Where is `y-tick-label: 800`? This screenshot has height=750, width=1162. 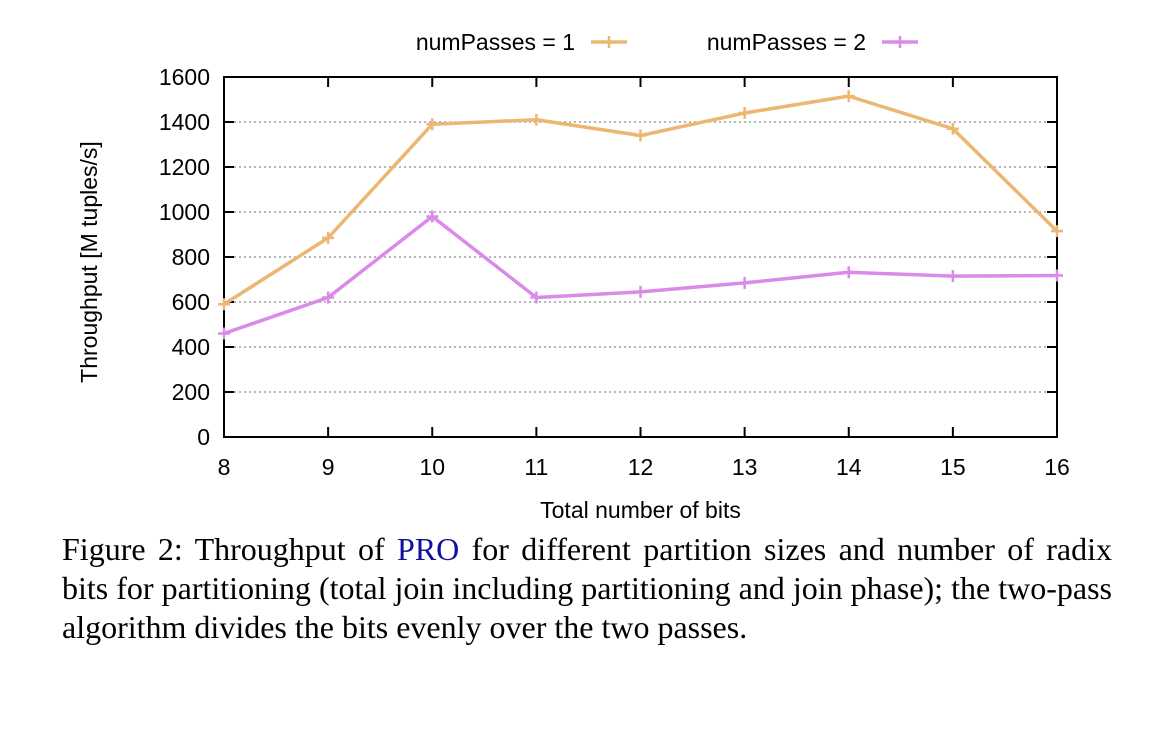
y-tick-label: 800 is located at coordinates (191, 257).